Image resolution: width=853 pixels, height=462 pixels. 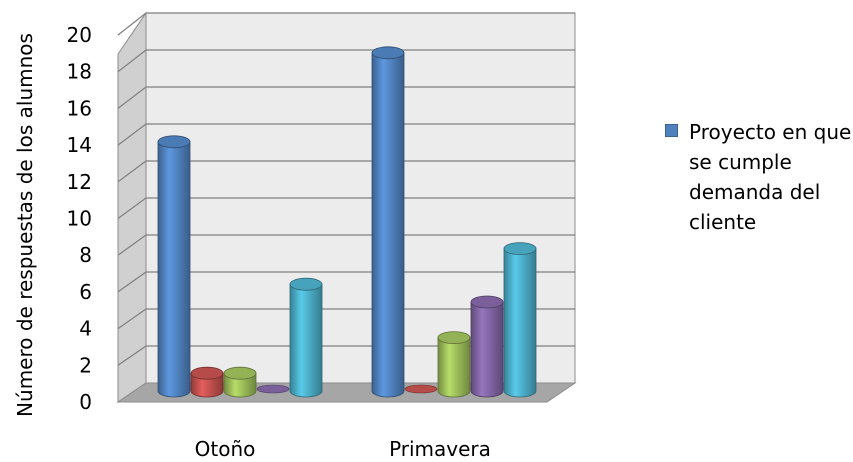 I want to click on y-tick-label: 2, so click(x=85, y=365).